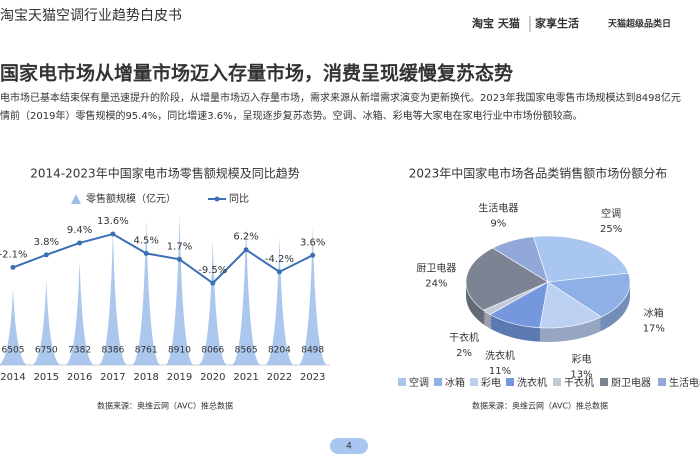 Image resolution: width=700 pixels, height=470 pixels. Describe the element at coordinates (500, 371) in the screenshot. I see `pie-value-label: 11%` at that location.